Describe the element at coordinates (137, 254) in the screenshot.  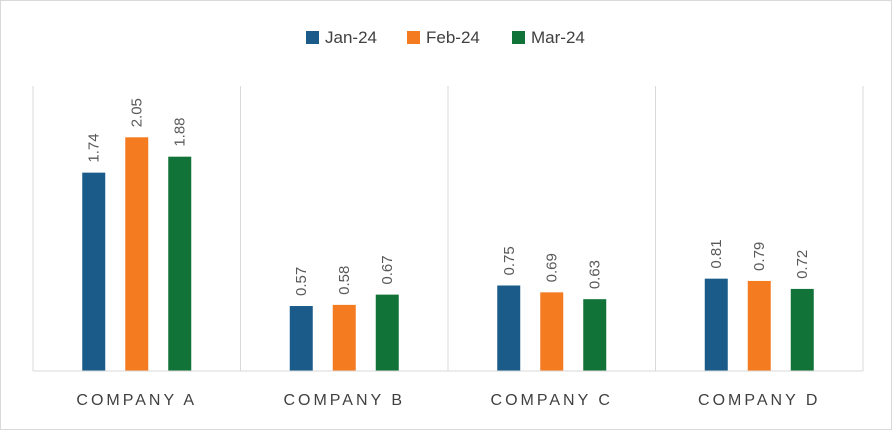
I see `bar-feb-24-company-a` at that location.